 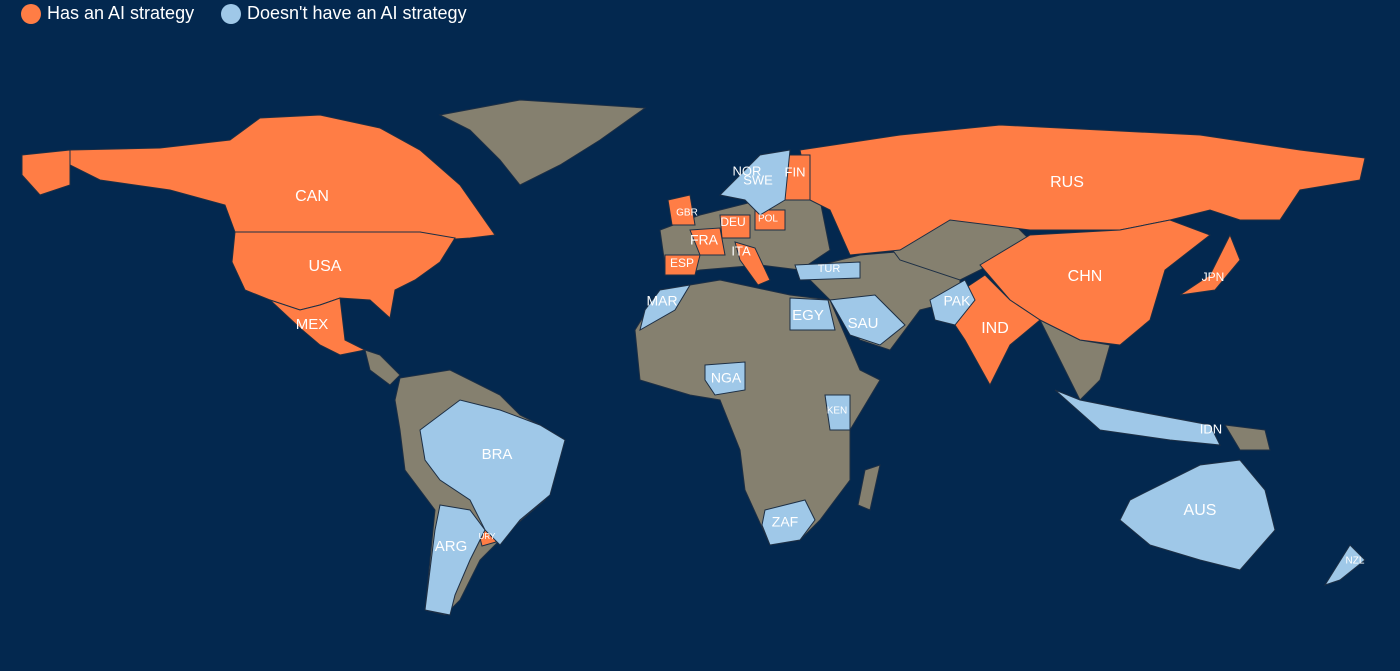 What do you see at coordinates (1344, 565) in the screenshot?
I see `new-zealand` at bounding box center [1344, 565].